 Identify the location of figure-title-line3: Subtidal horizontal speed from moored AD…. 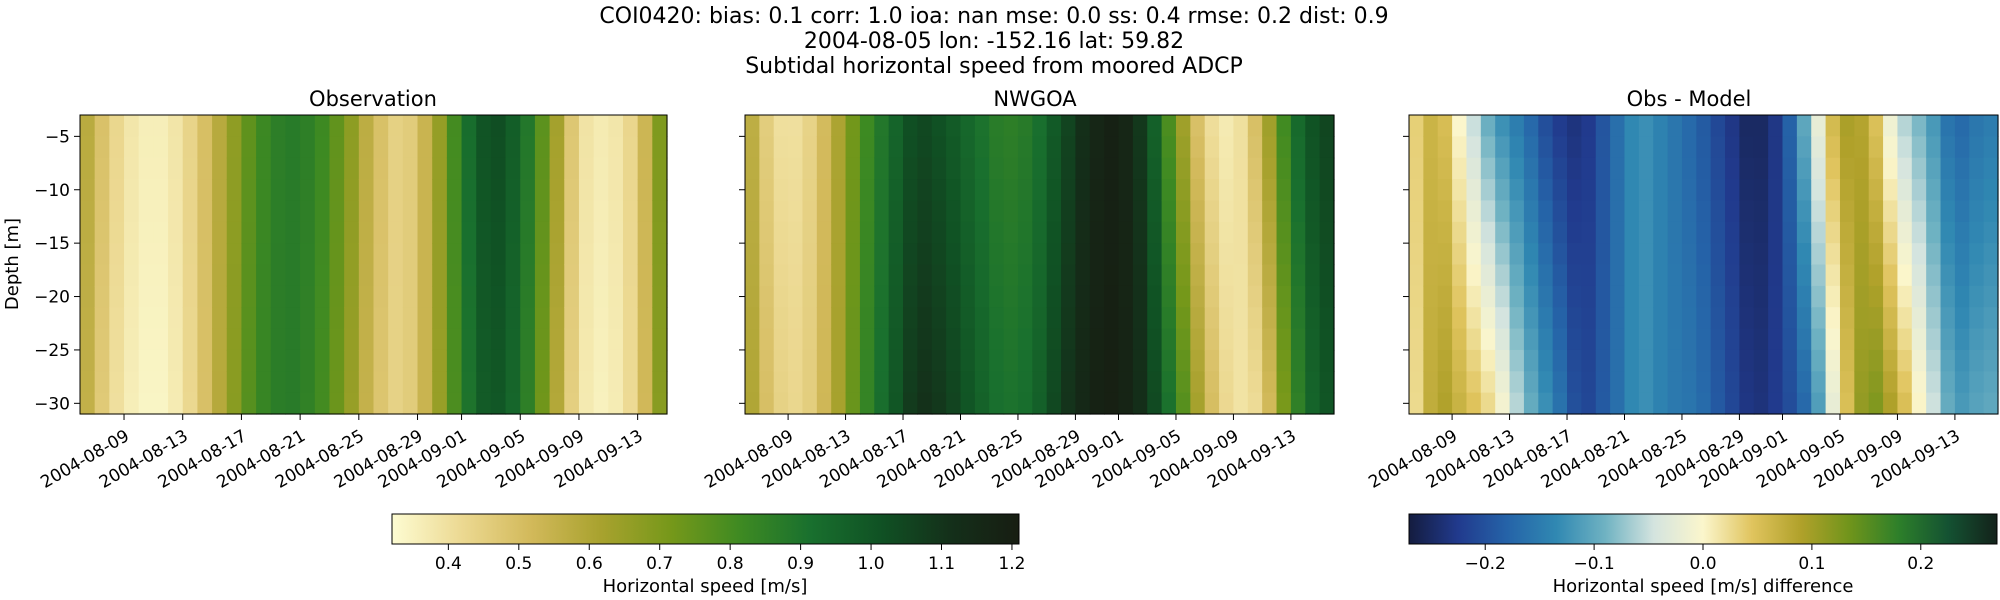
(994, 66).